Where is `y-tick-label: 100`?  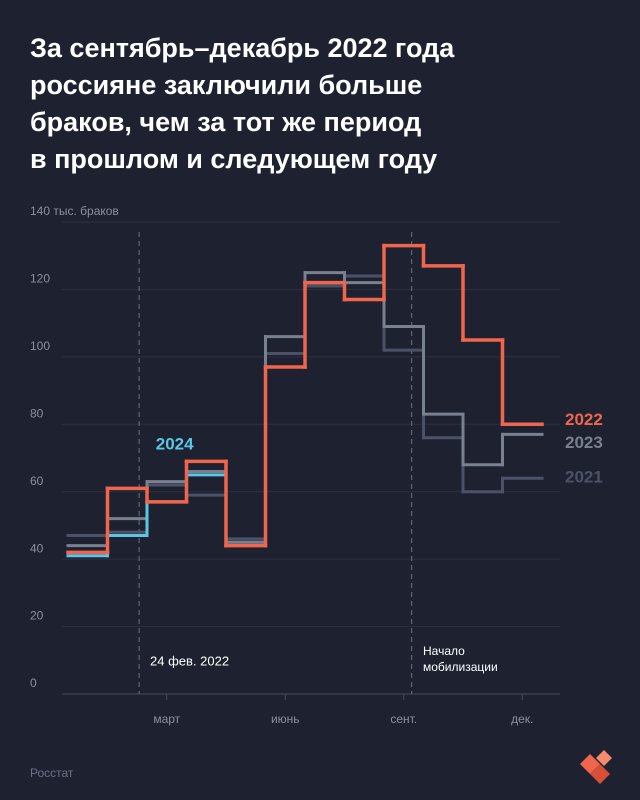
y-tick-label: 100 is located at coordinates (40, 346).